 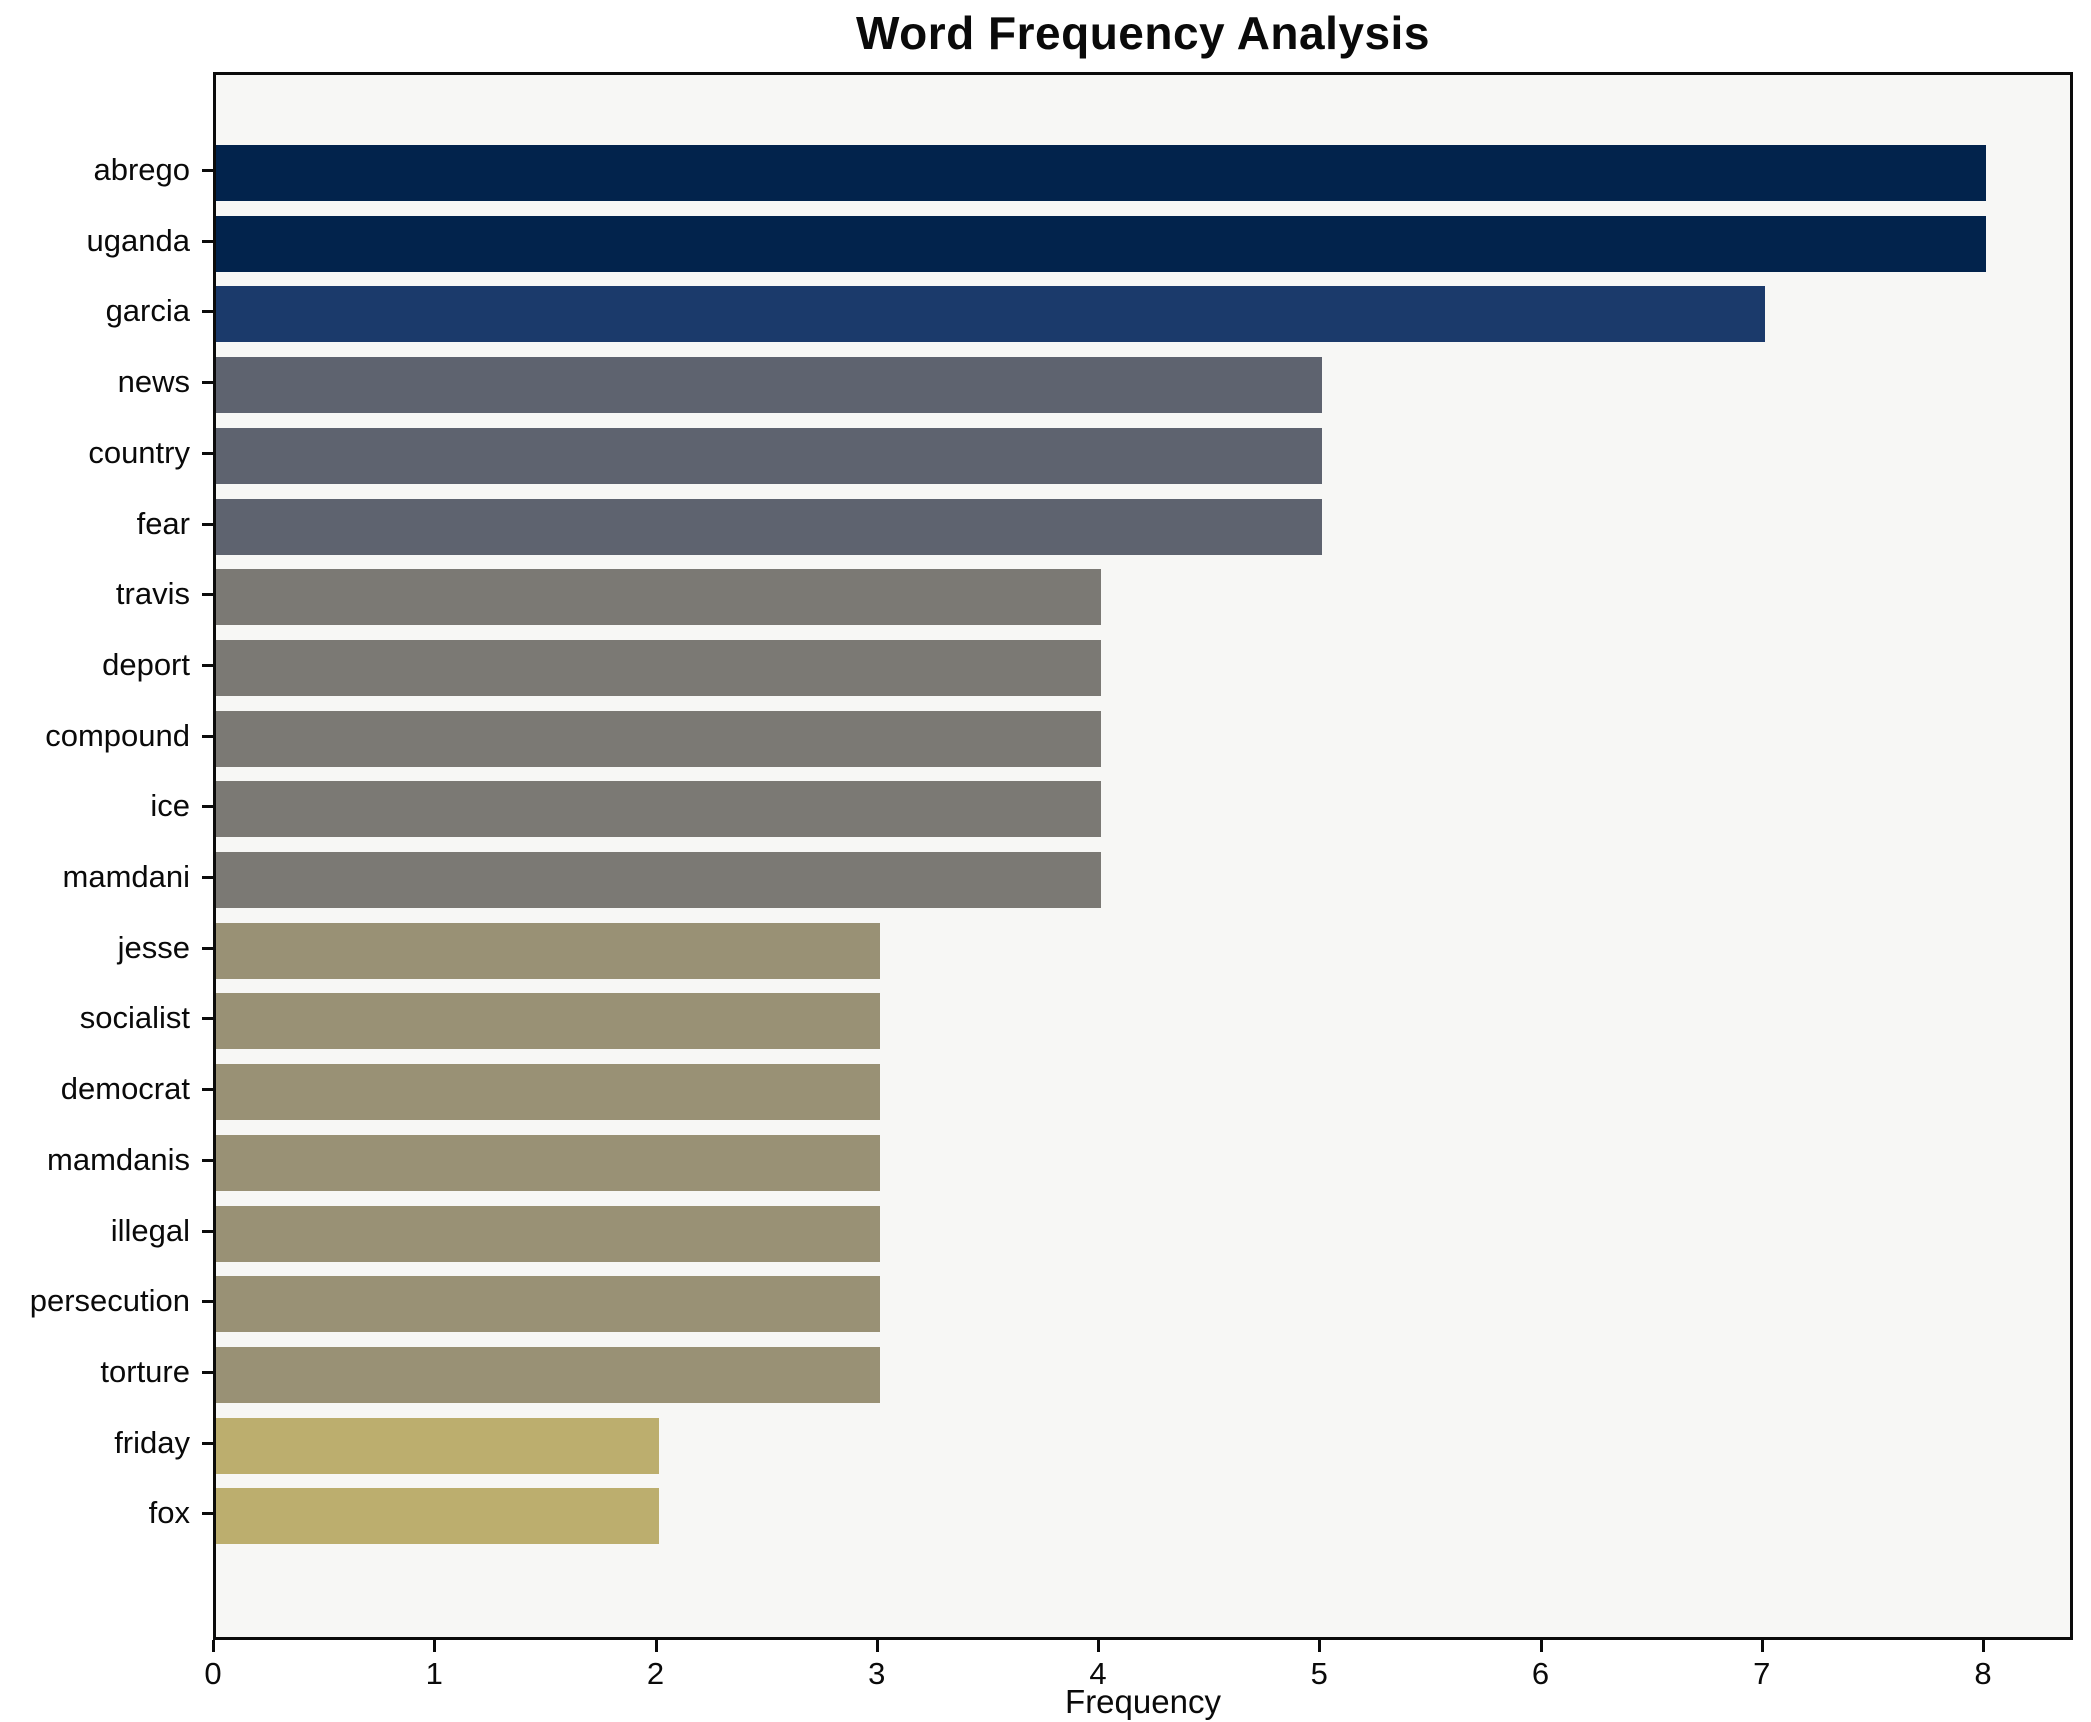 What do you see at coordinates (170, 806) in the screenshot?
I see `y-tick-label-ice: ice` at bounding box center [170, 806].